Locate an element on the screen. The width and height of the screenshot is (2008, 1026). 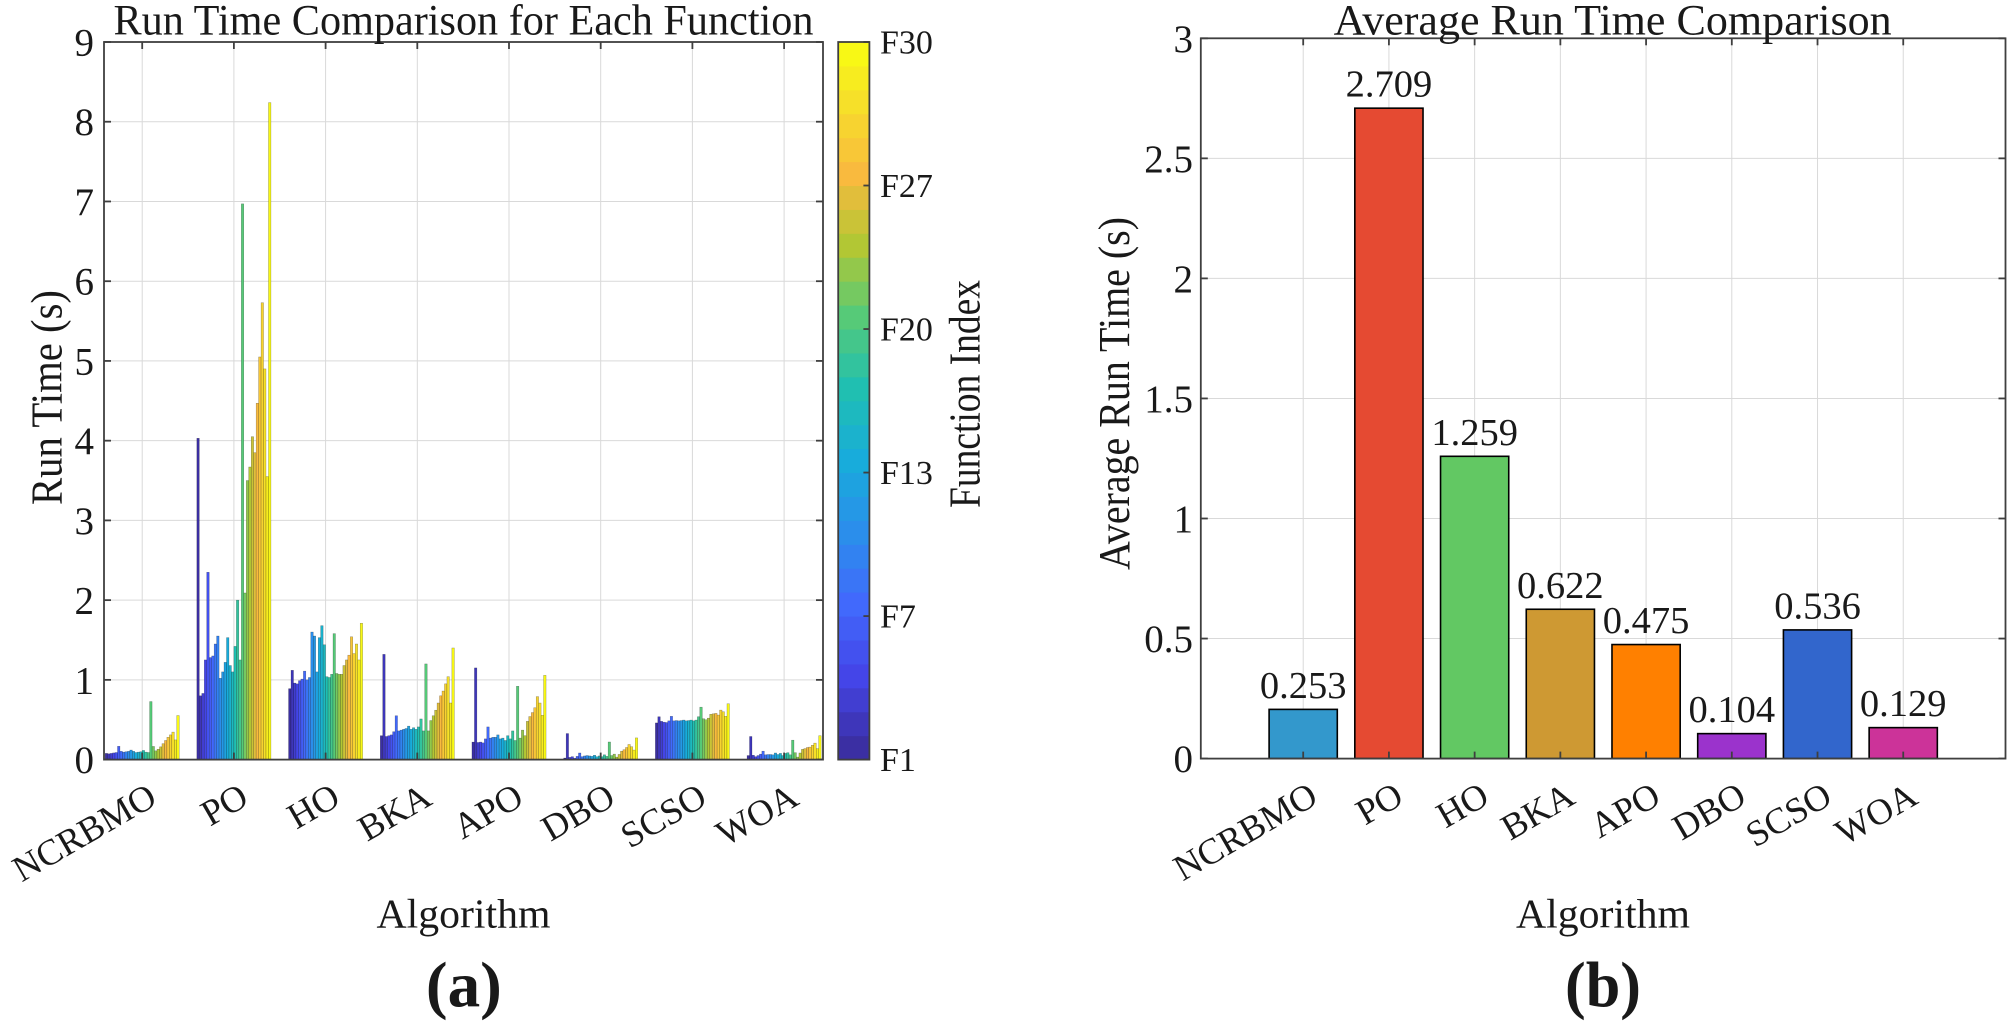
svg-text: F13 is located at coordinates (906, 473).